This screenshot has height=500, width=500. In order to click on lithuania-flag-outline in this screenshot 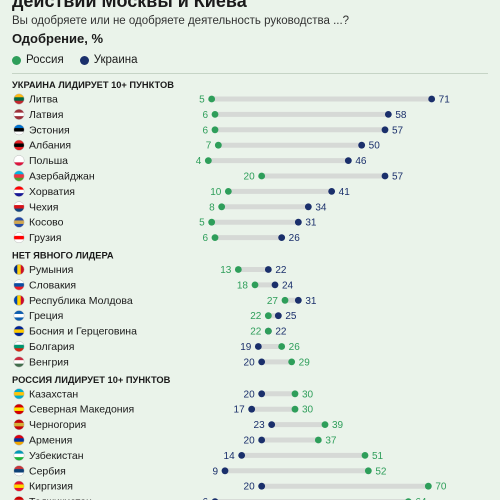, I will do `click(19, 99)`.